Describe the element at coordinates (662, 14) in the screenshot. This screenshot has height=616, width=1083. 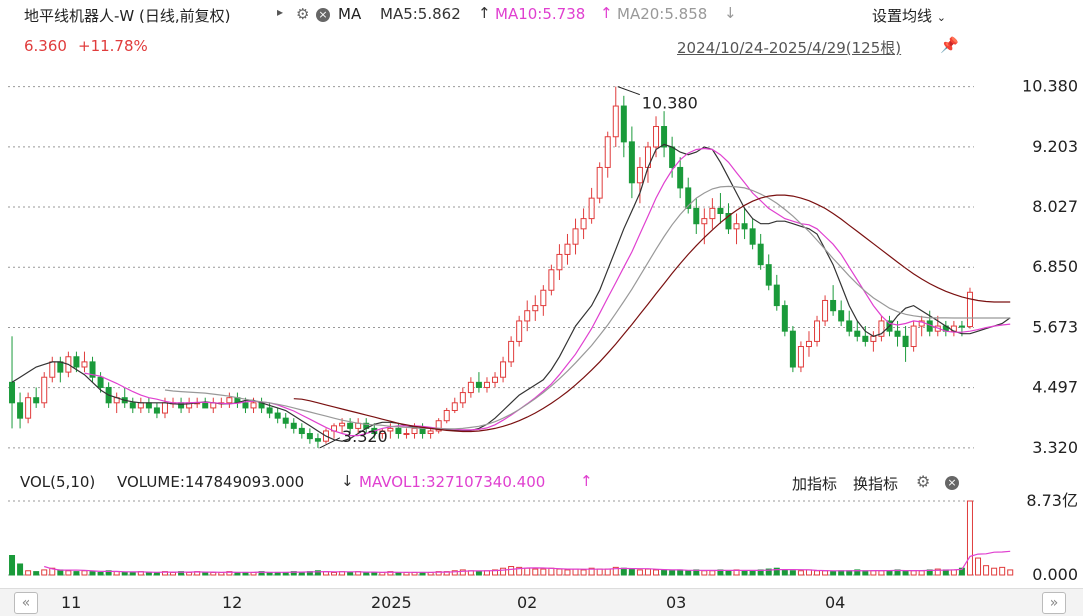
I see `ma20-value: MA20:5.858` at that location.